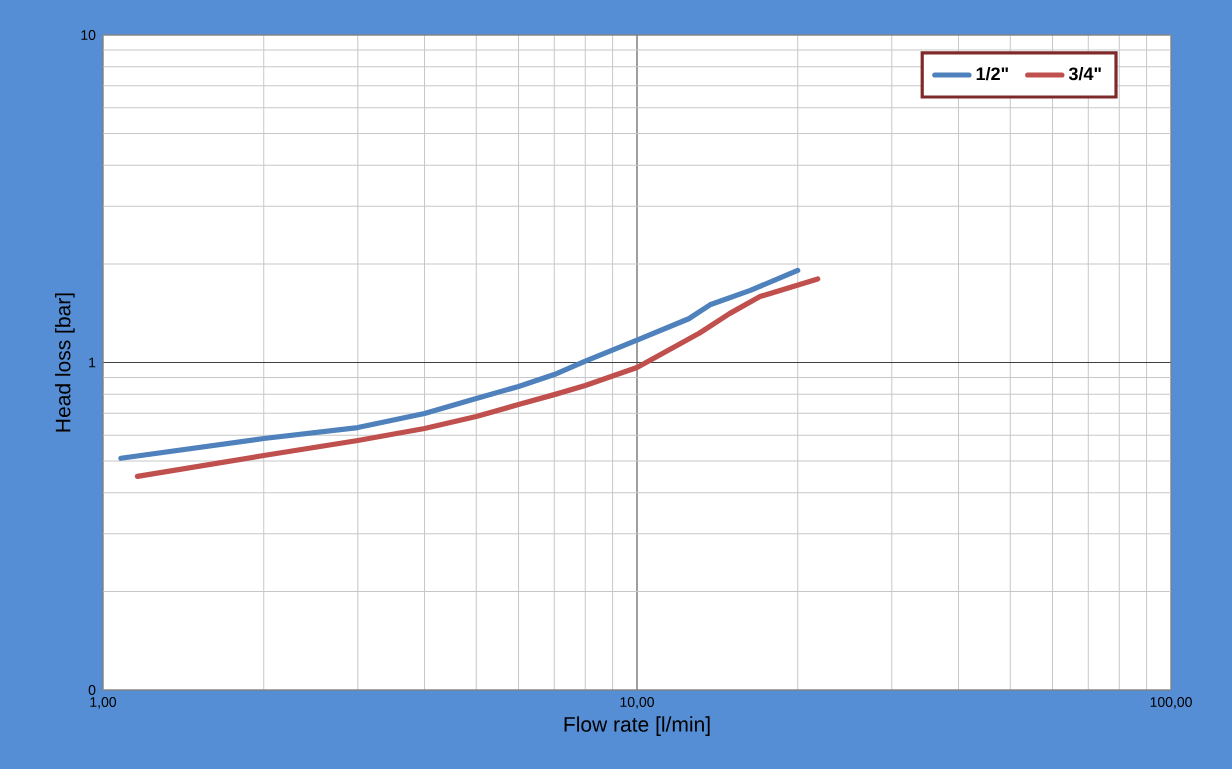 This screenshot has height=769, width=1232. I want to click on legend-label: 1/2", so click(992, 73).